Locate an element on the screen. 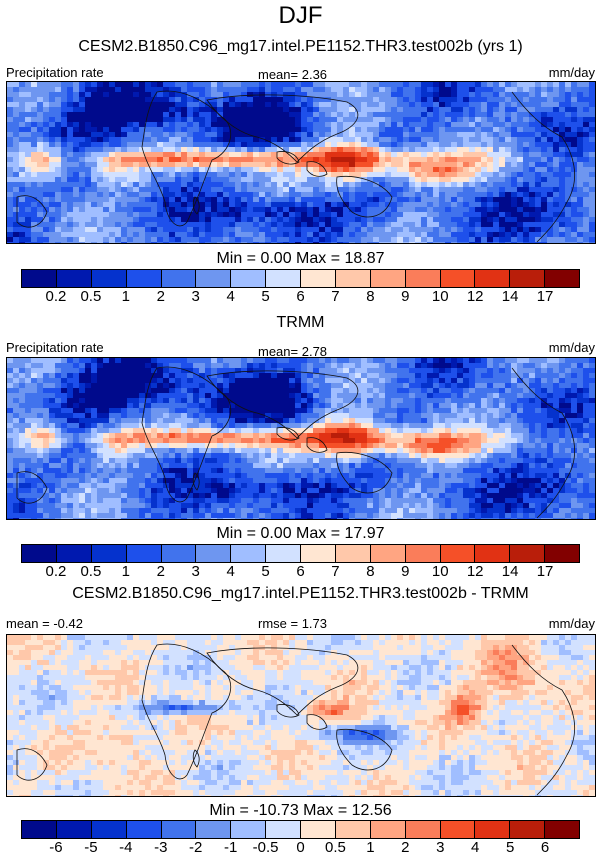 This screenshot has width=601, height=857. panel-3-units-label: mm/day is located at coordinates (571, 623).